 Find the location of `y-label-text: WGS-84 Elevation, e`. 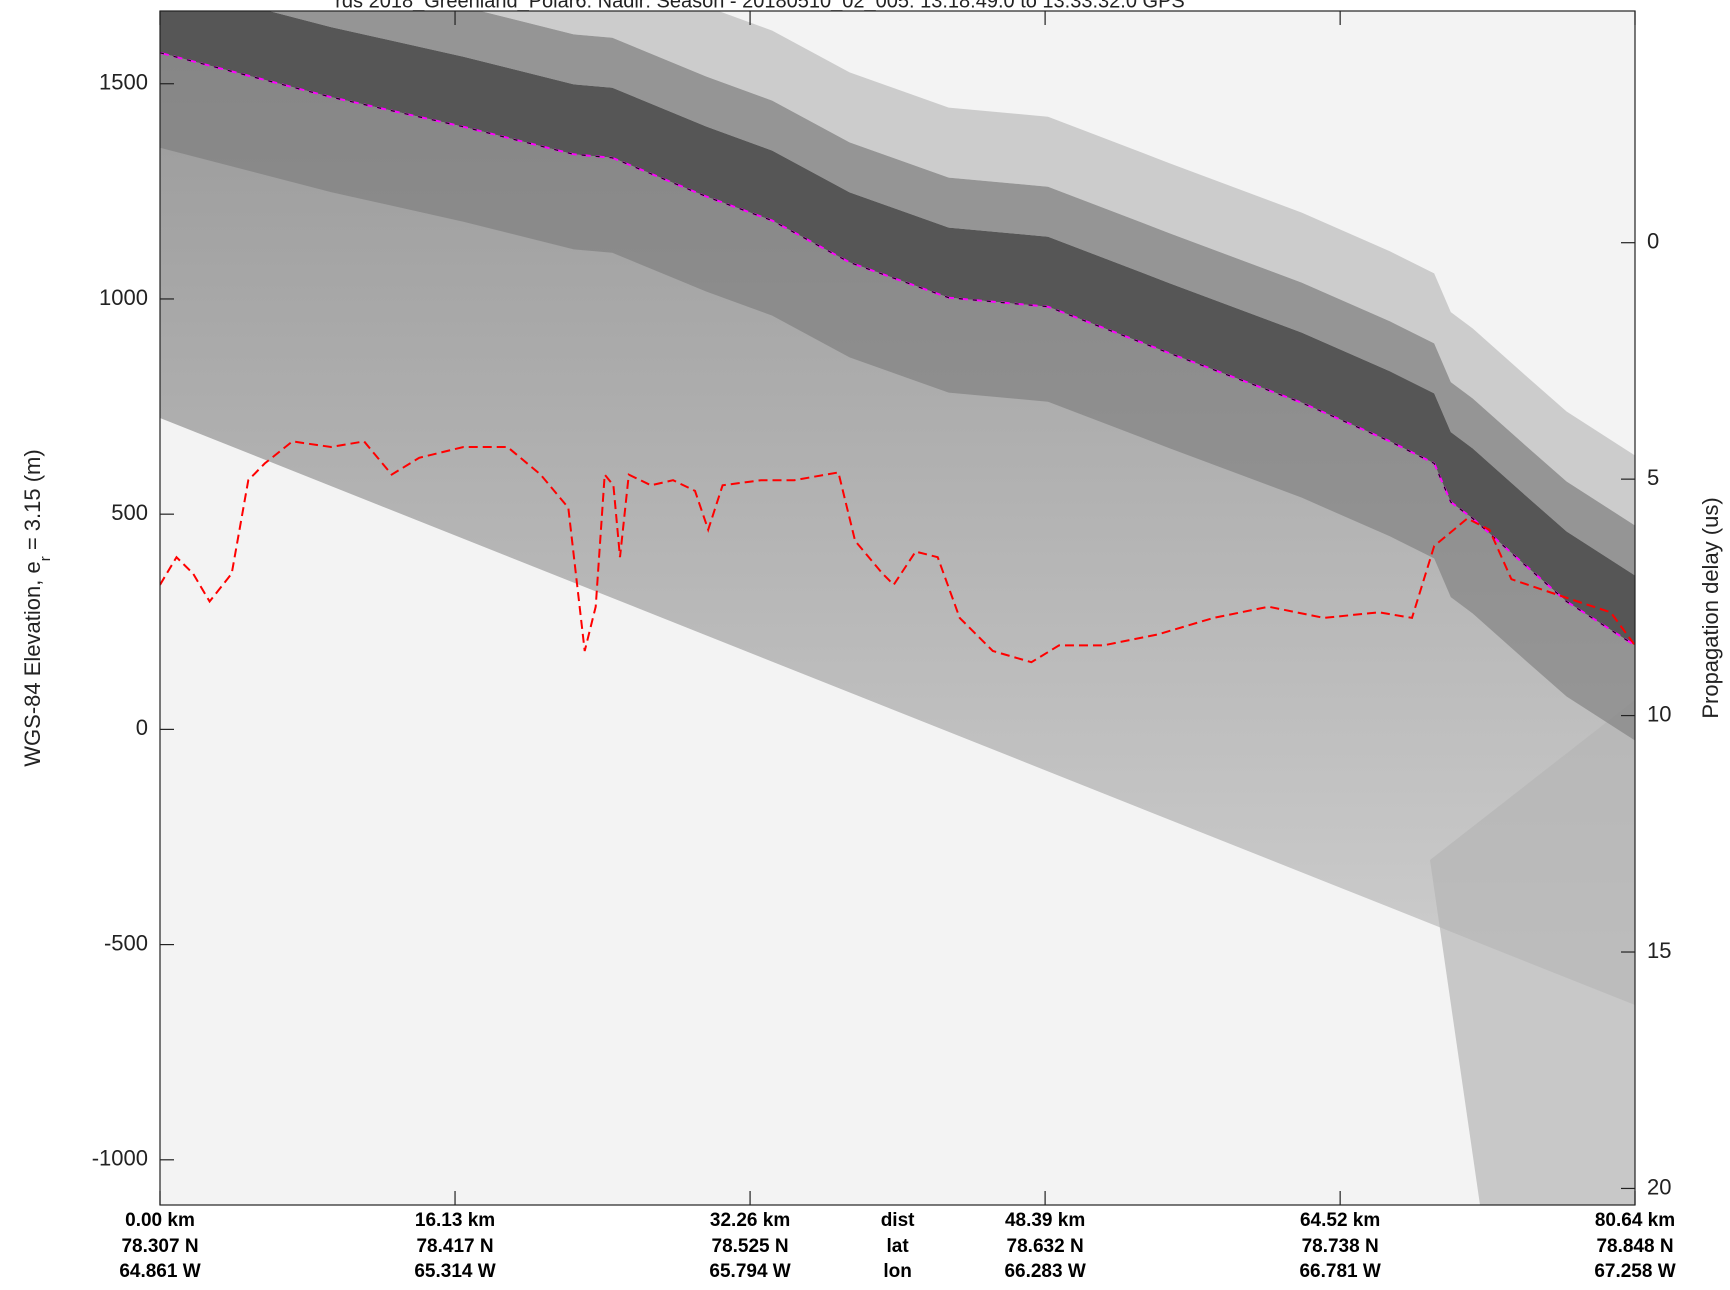

y-label-text: WGS-84 Elevation, e is located at coordinates (32, 663).